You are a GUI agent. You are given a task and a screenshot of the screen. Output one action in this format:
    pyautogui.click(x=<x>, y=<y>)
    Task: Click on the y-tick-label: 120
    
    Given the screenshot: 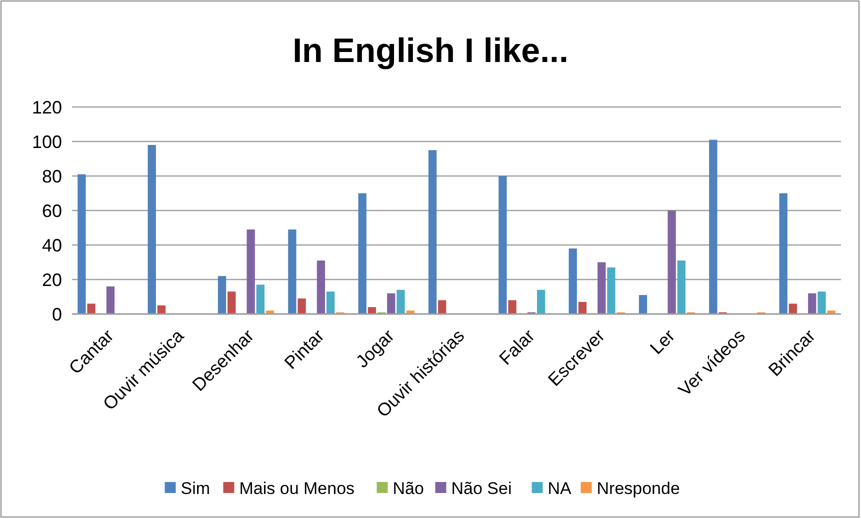 What is the action you would take?
    pyautogui.click(x=47, y=107)
    